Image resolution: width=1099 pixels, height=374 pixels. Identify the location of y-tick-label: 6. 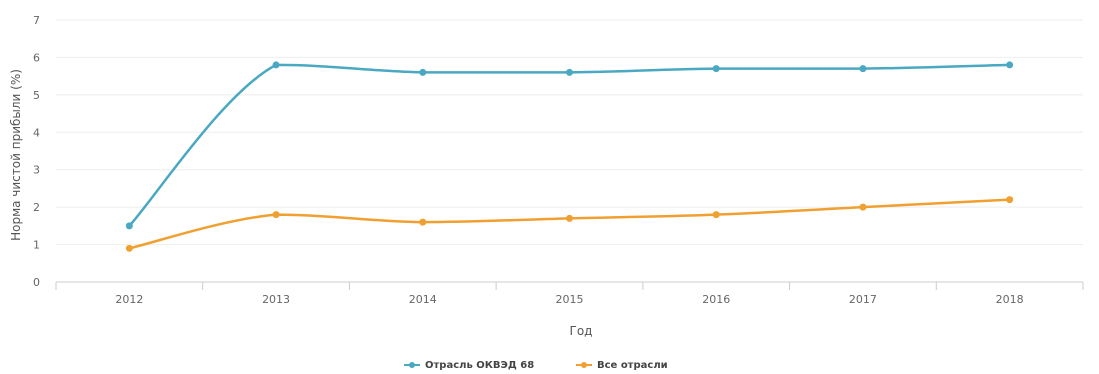
(36, 57).